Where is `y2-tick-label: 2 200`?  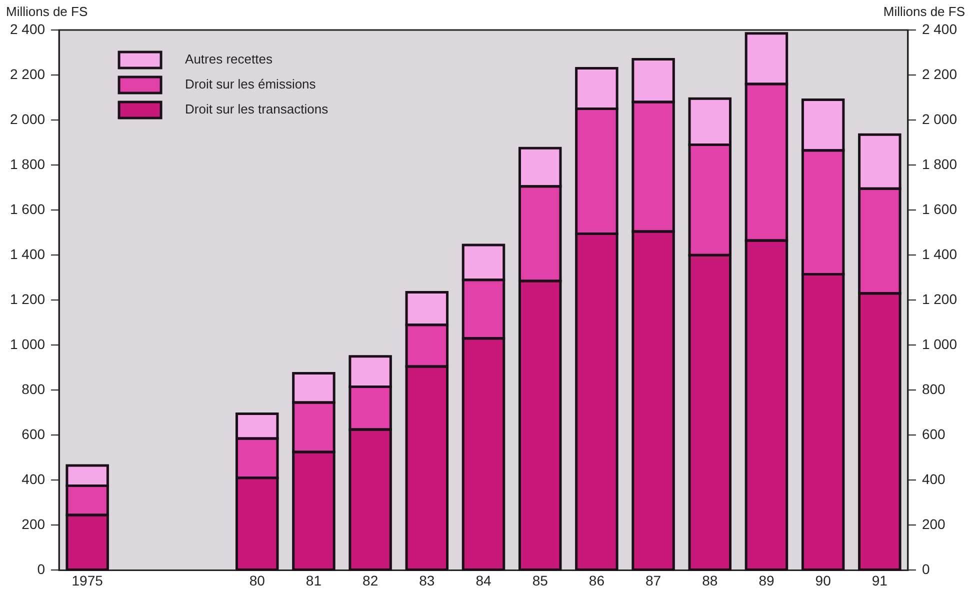
y2-tick-label: 2 200 is located at coordinates (940, 74).